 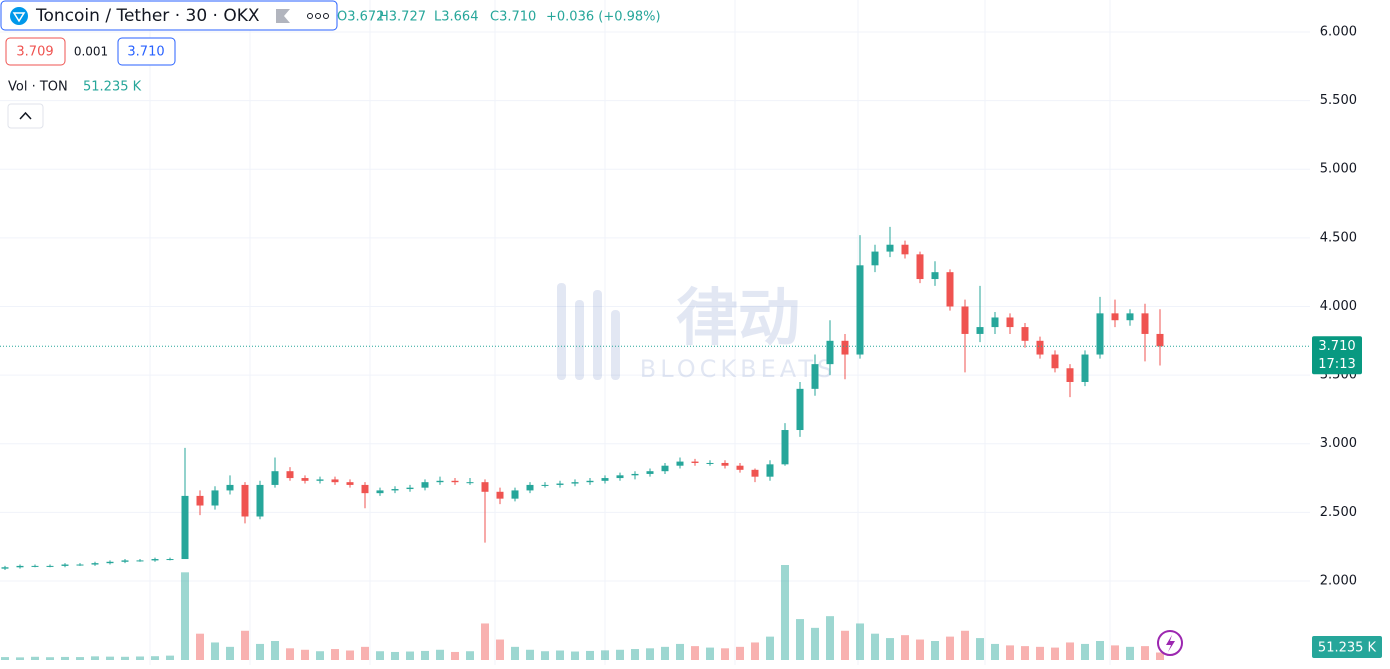 I want to click on last-price-label: 3.710, so click(x=1336, y=346).